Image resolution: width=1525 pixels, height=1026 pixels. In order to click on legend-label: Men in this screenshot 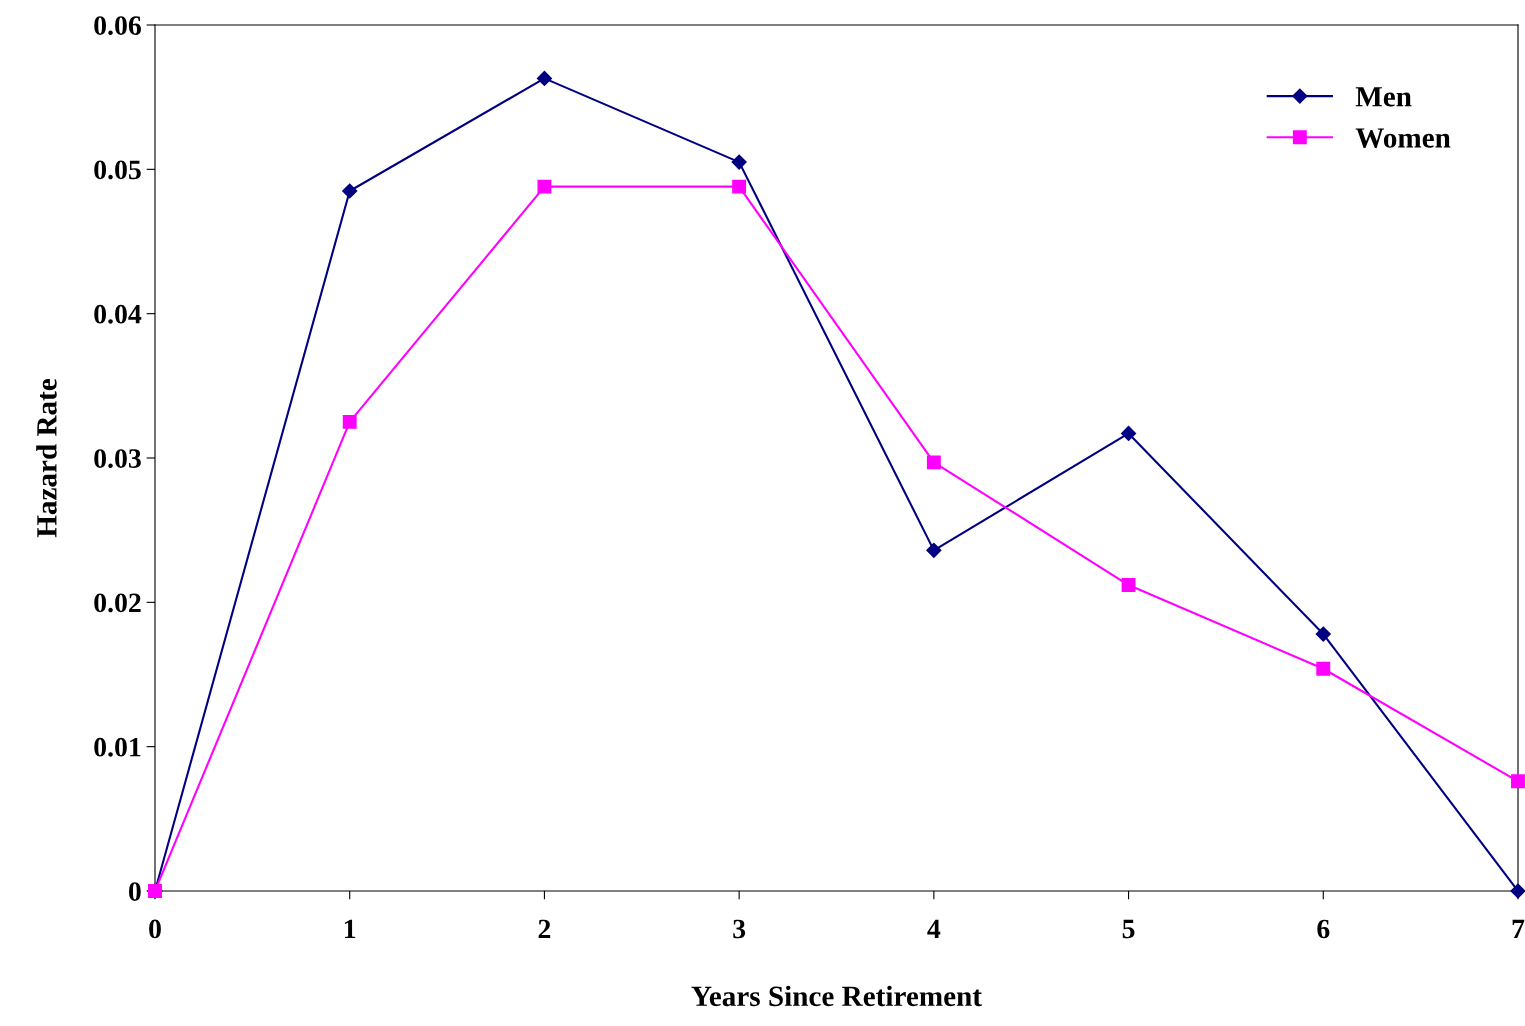, I will do `click(1383, 97)`.